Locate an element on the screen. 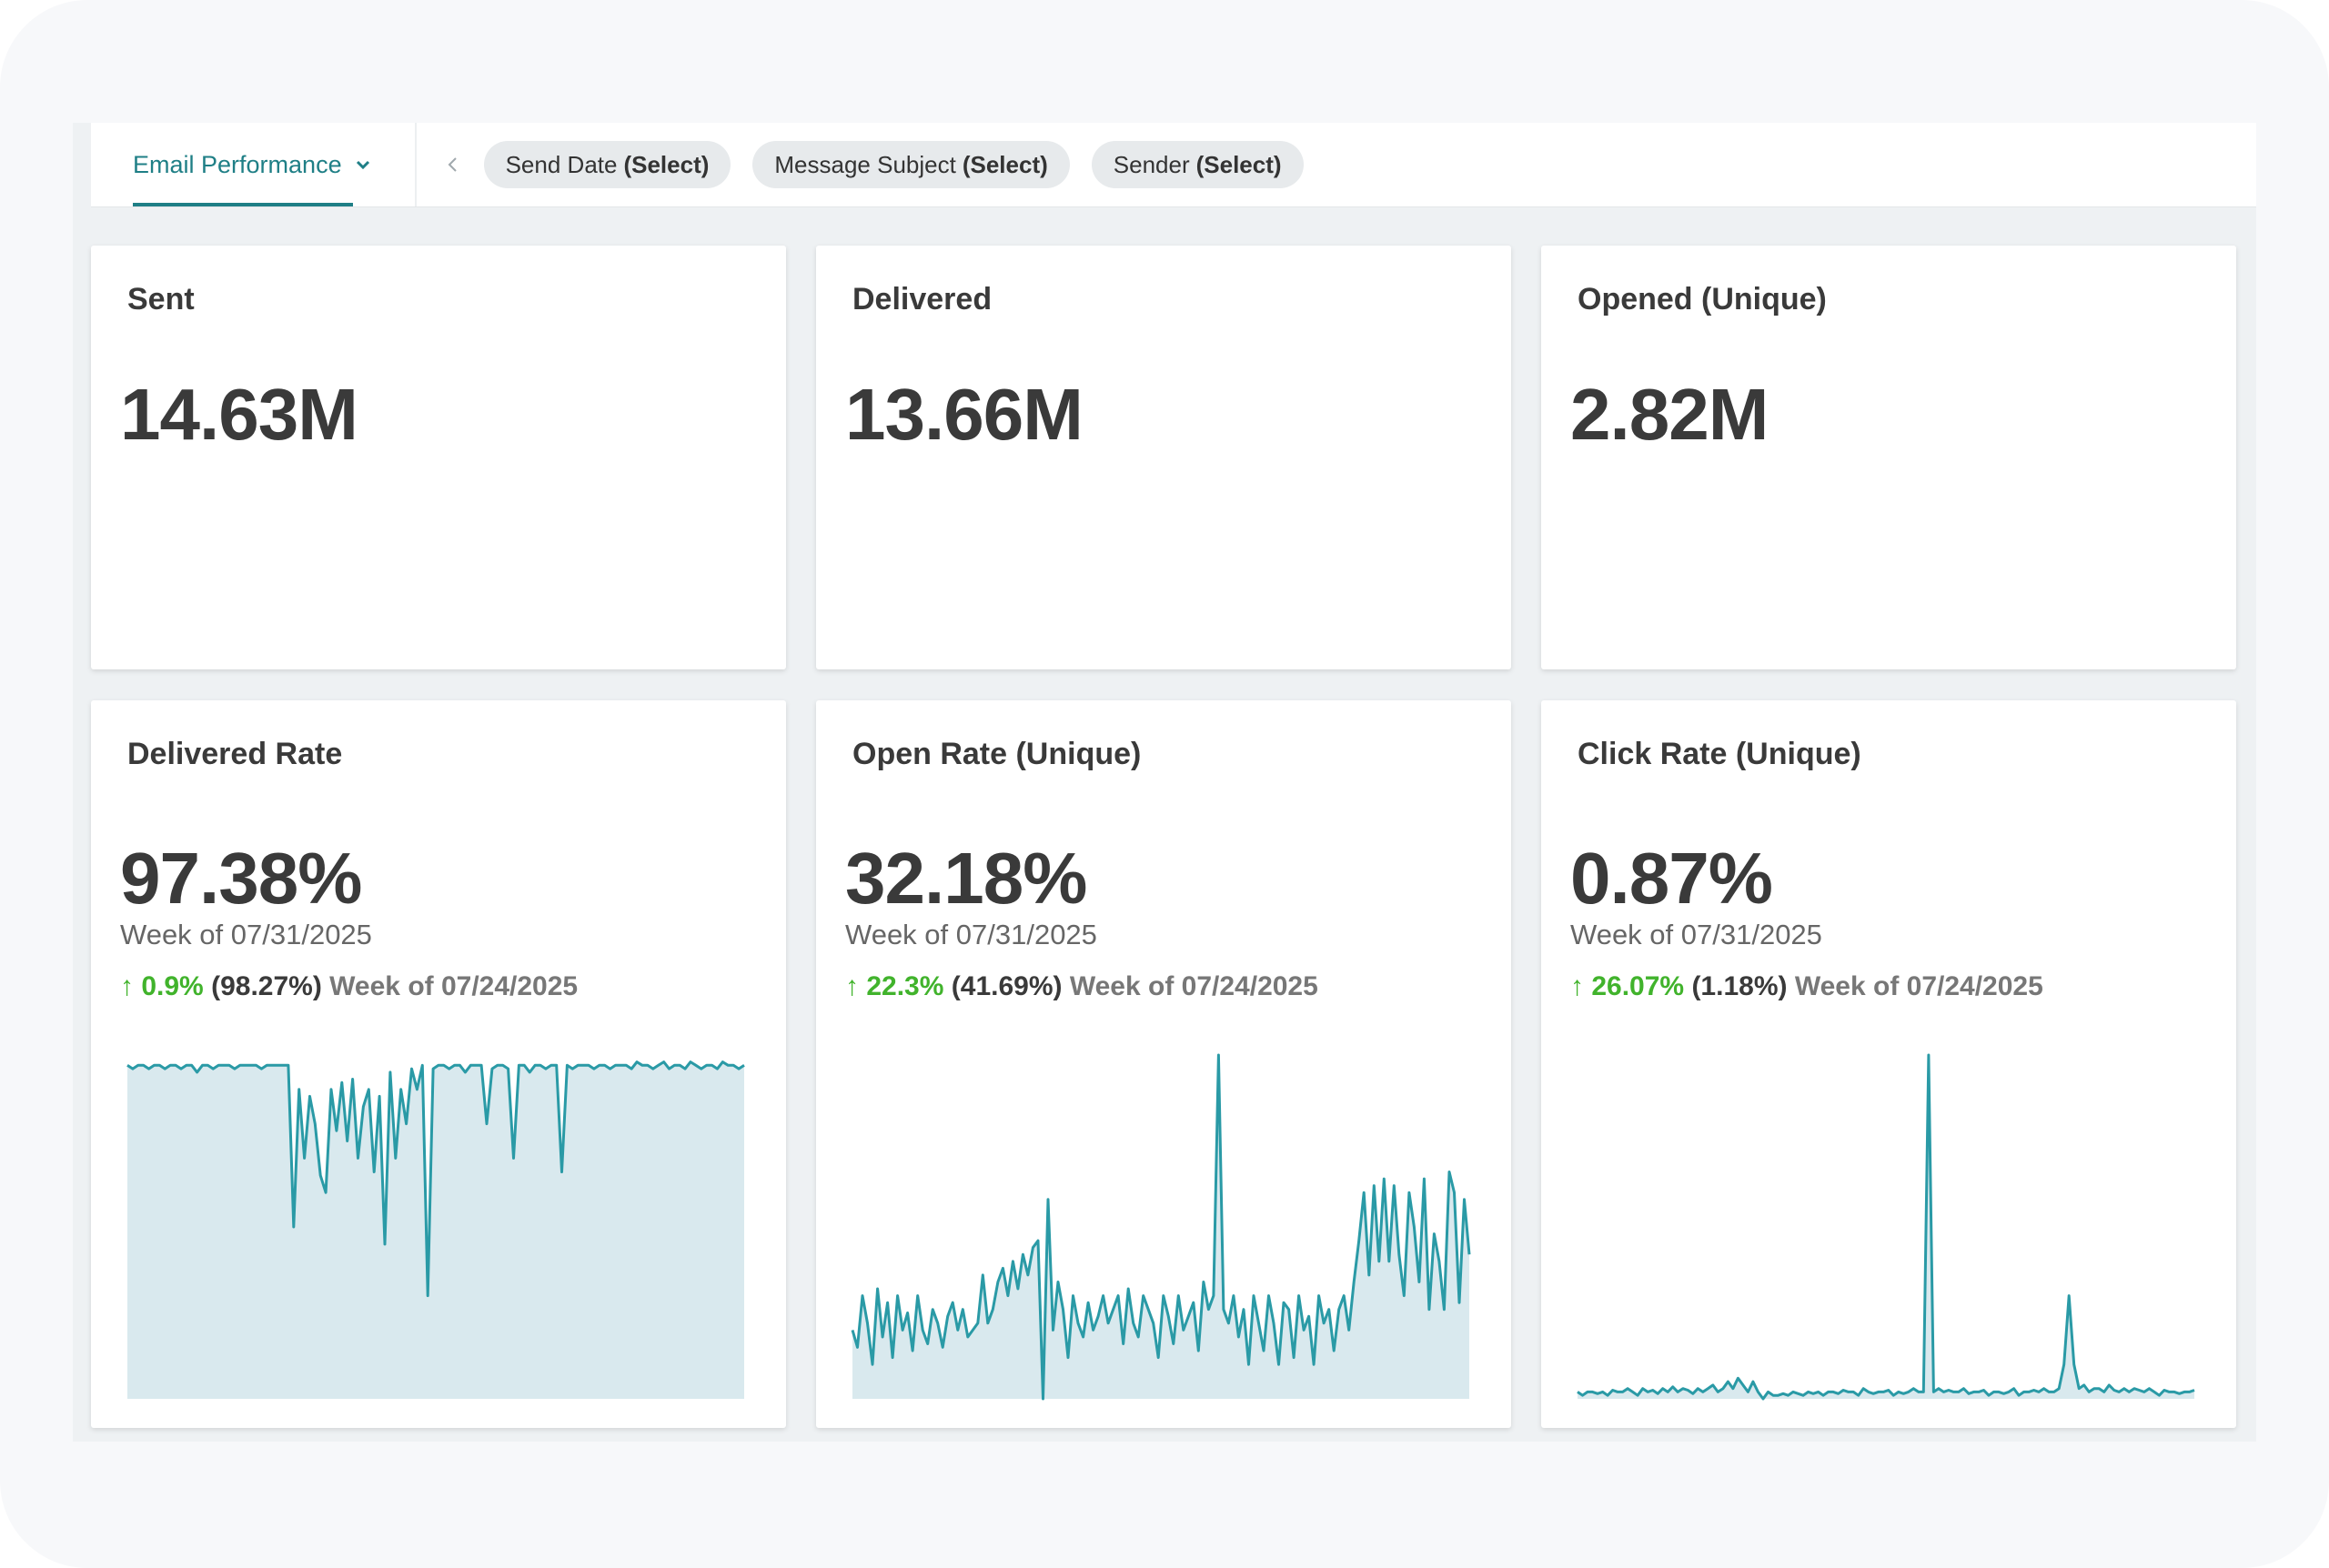 The height and width of the screenshot is (1568, 2329). kpi-card-sent: Sent 14.63M is located at coordinates (438, 457).